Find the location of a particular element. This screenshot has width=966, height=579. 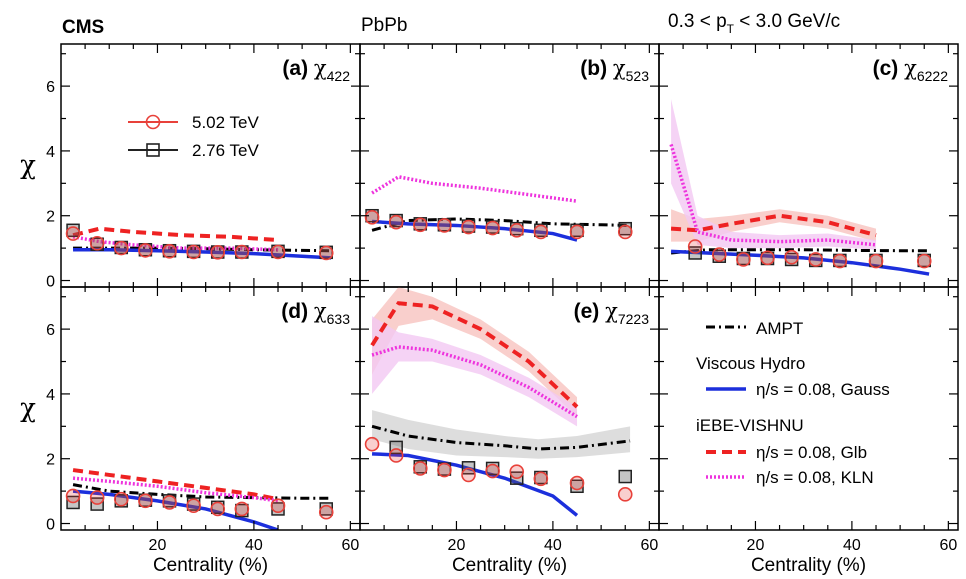

panel-2: (b) χ523 is located at coordinates (509, 165).